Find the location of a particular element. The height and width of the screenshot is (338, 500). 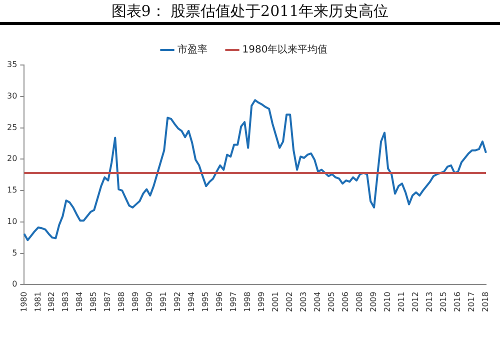

x-tick-label: 2013 is located at coordinates (429, 302).